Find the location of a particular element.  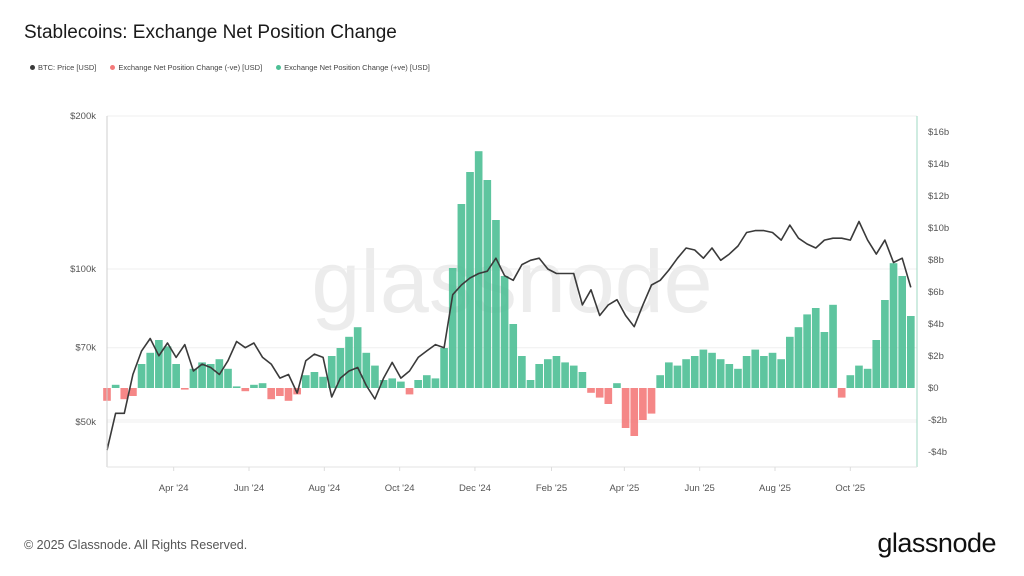

right-axis-tick-label: $10b is located at coordinates (938, 228).